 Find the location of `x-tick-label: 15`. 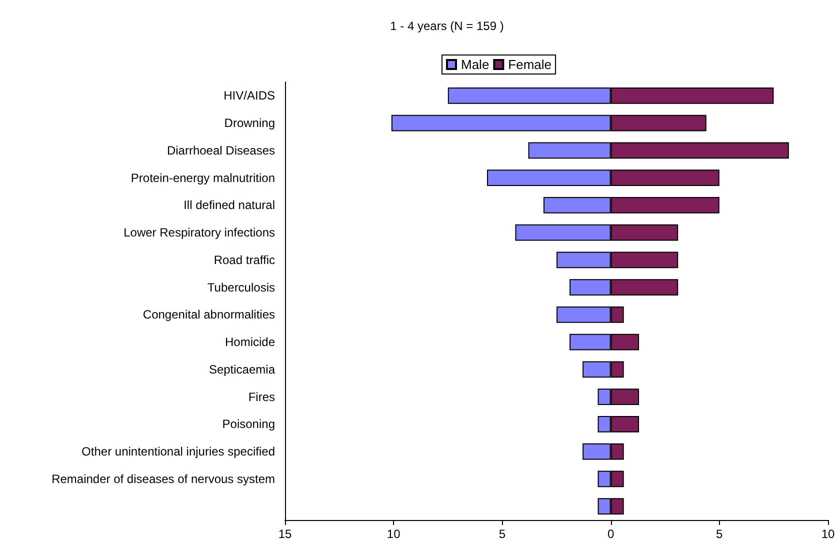

x-tick-label: 15 is located at coordinates (285, 534).